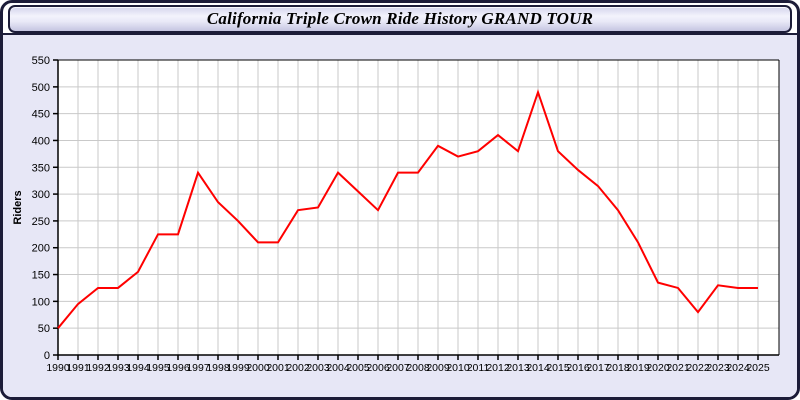 The width and height of the screenshot is (800, 400). I want to click on x-tick-label: 2020, so click(658, 368).